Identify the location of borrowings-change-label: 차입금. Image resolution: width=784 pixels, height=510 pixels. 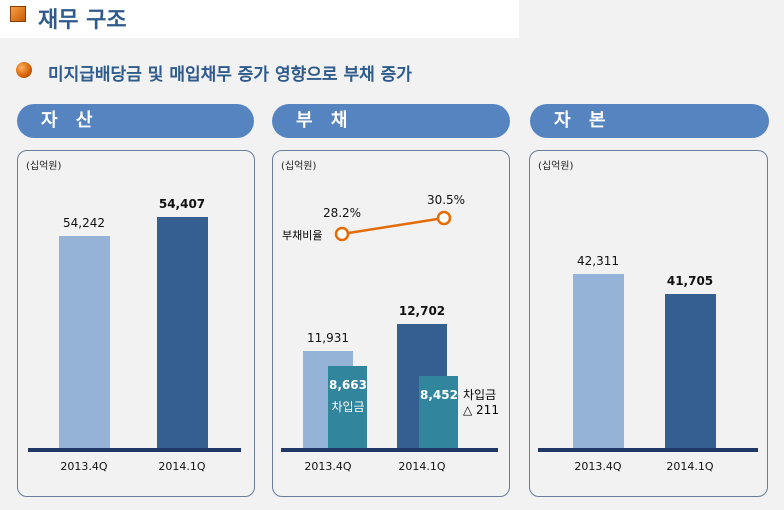
(480, 395).